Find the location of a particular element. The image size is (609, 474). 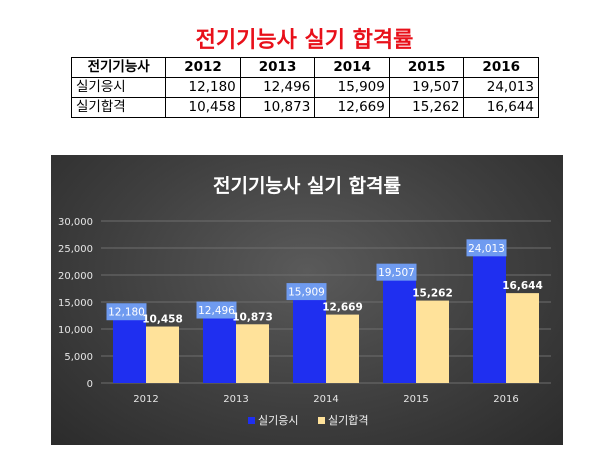

data-label: 10,873 is located at coordinates (252, 317).